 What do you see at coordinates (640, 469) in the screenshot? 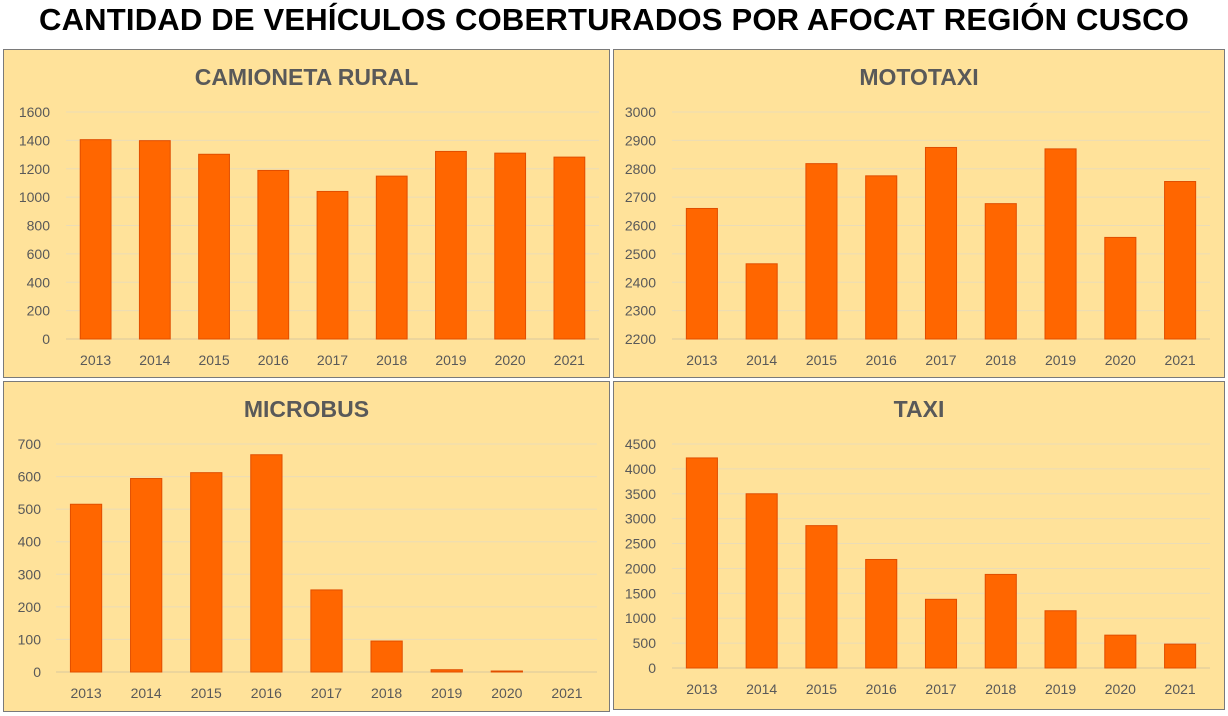
I see `y-tick-label: 4000` at bounding box center [640, 469].